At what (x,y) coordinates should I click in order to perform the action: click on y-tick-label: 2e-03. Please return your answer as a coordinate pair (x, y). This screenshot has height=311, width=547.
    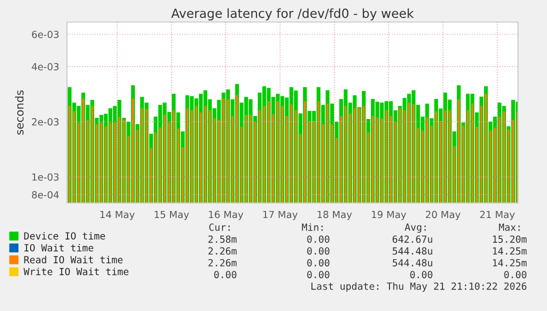
    Looking at the image, I should click on (45, 122).